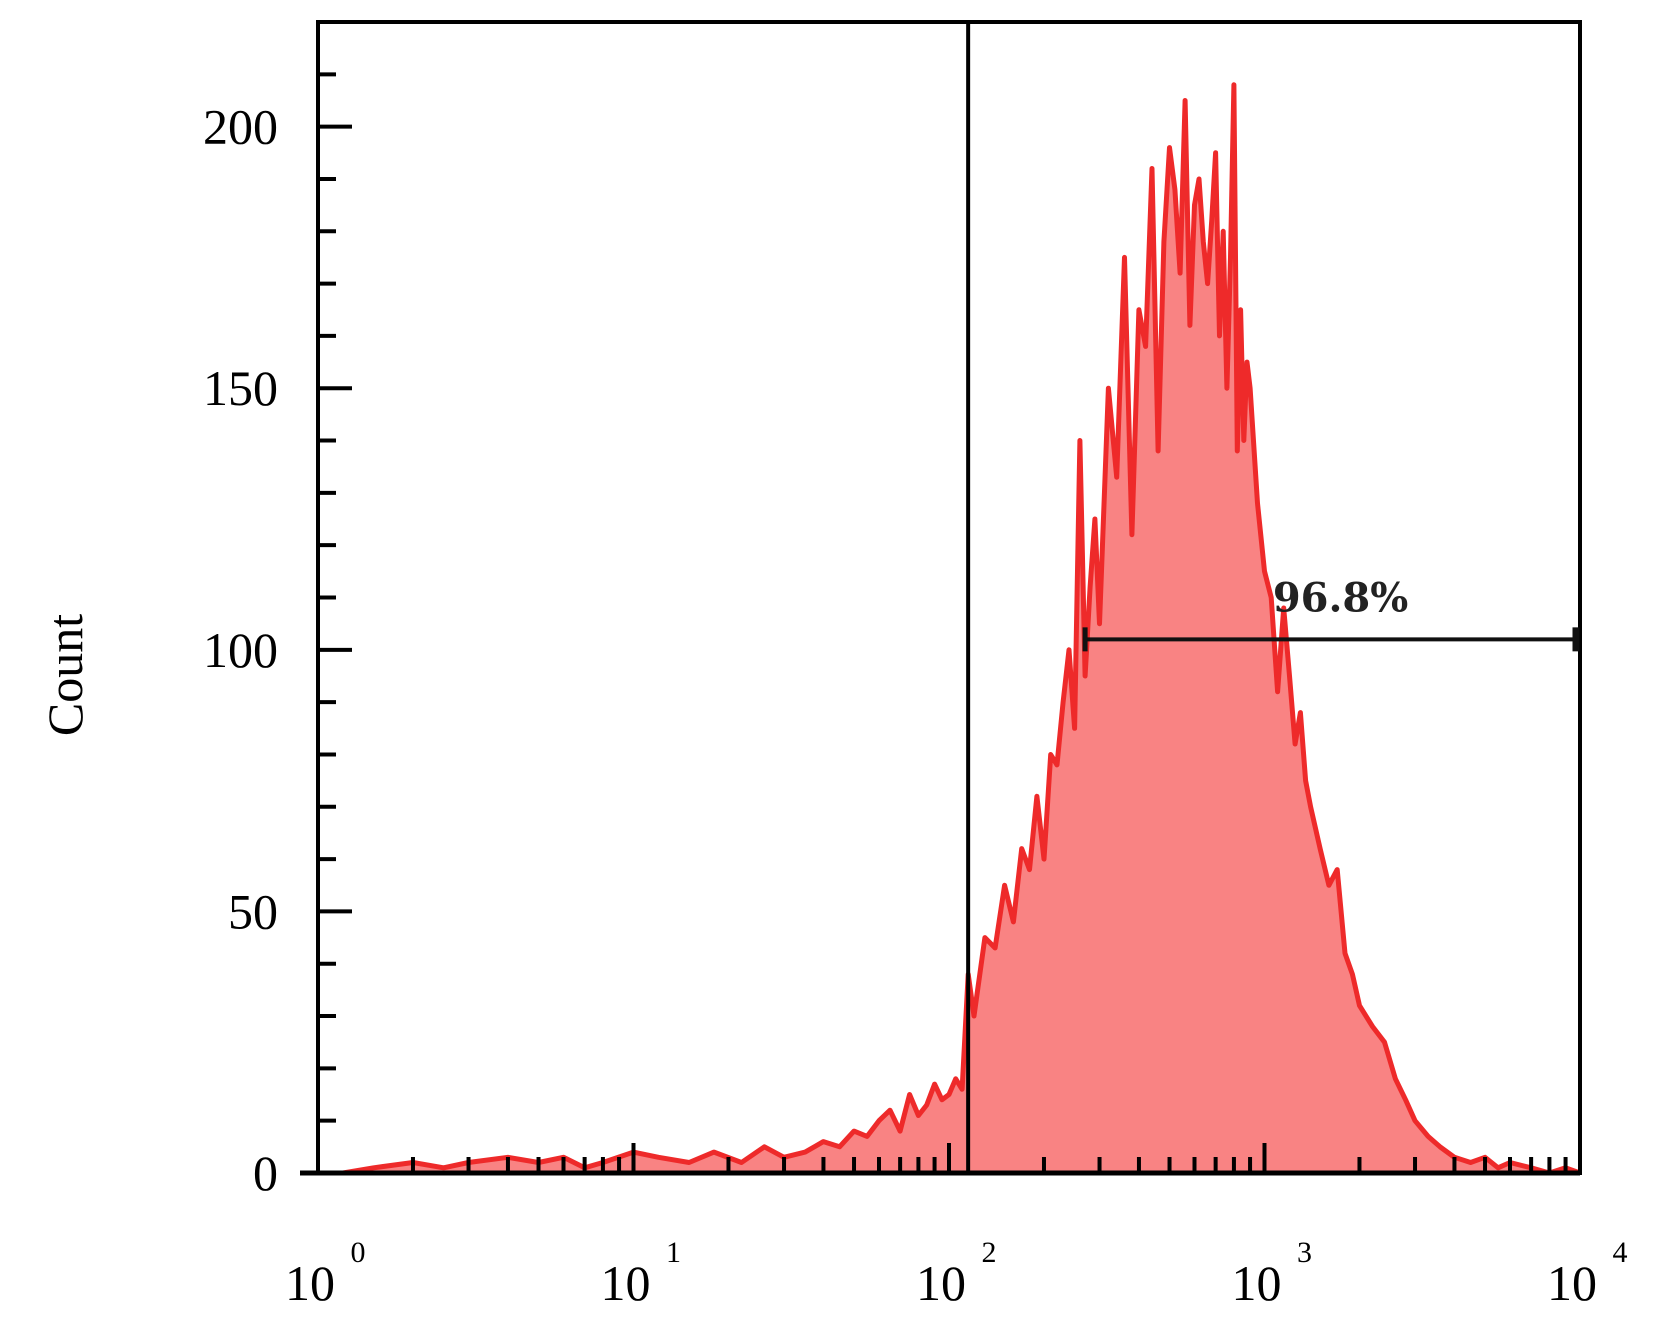  I want to click on annotations: 96.8%, so click(1331, 613).